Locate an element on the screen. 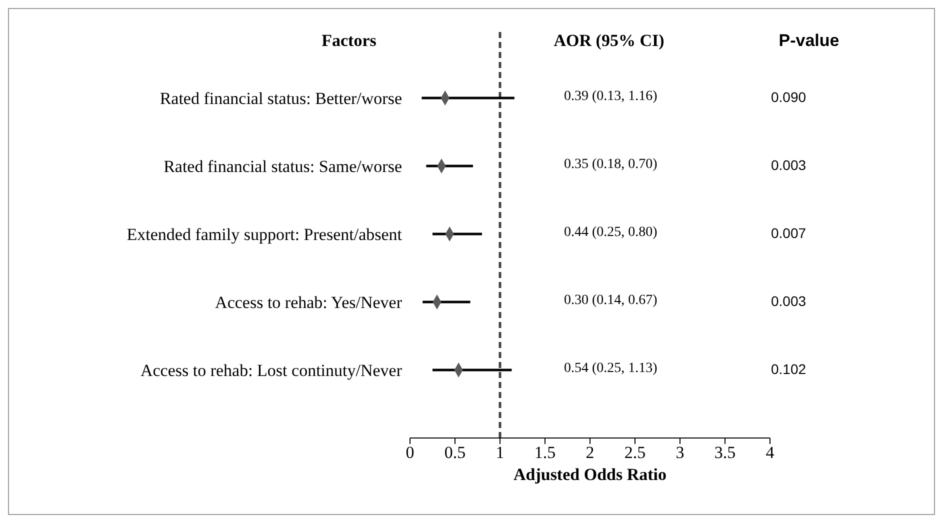 The height and width of the screenshot is (522, 945). annotation: 0.35 (0.18, 0.70) is located at coordinates (611, 165).